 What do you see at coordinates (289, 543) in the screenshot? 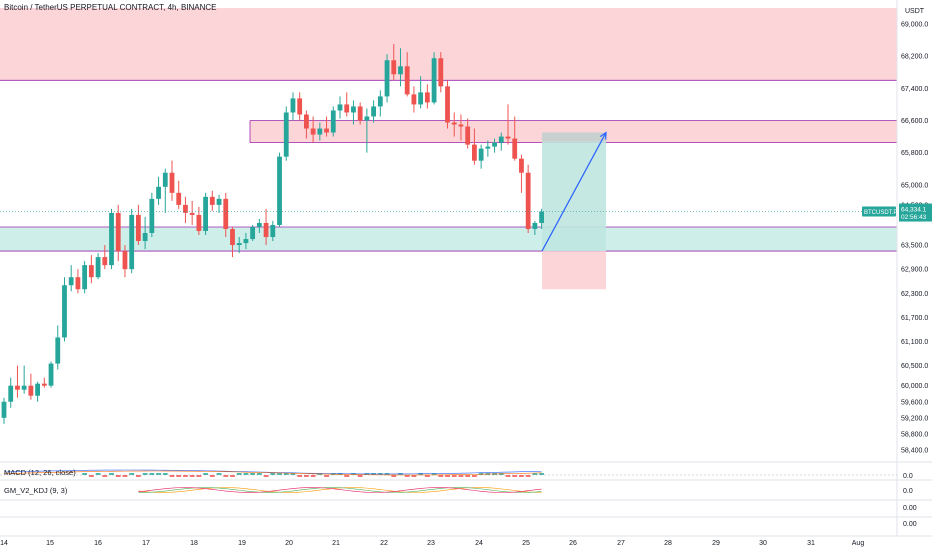
I see `time-tick-label: 20` at bounding box center [289, 543].